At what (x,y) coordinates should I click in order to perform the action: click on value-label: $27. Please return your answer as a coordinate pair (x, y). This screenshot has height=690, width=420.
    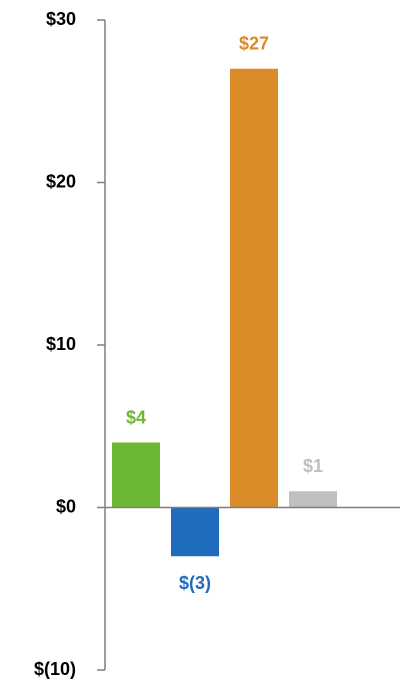
    Looking at the image, I should click on (254, 44).